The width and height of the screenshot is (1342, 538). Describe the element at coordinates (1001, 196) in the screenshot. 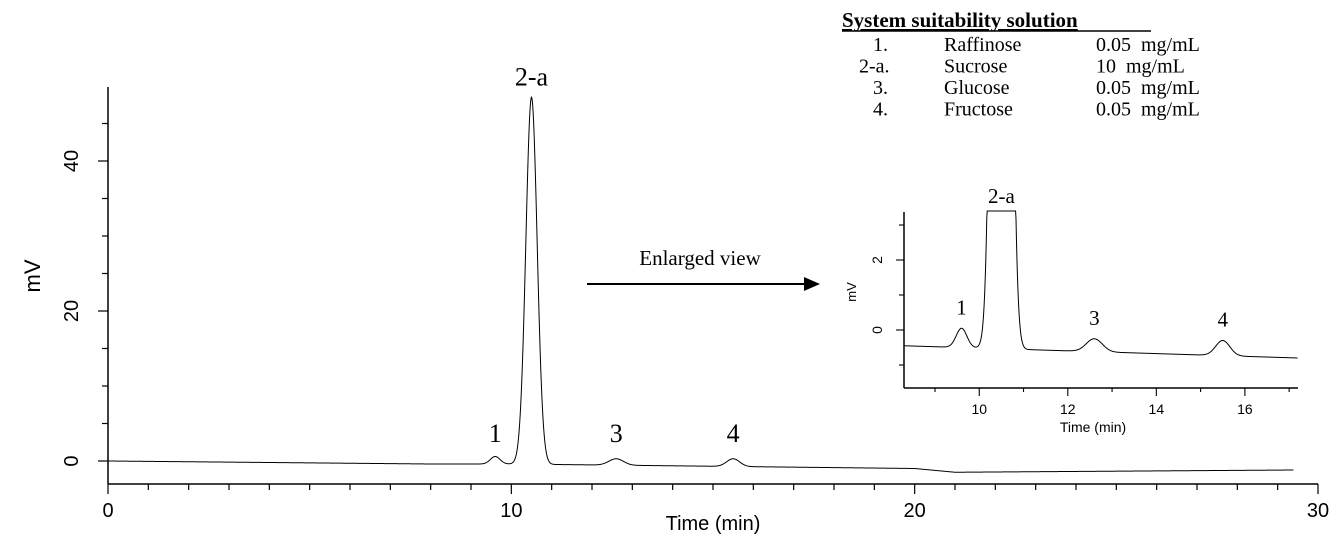

I see `inset-peak-label: 2-a` at that location.